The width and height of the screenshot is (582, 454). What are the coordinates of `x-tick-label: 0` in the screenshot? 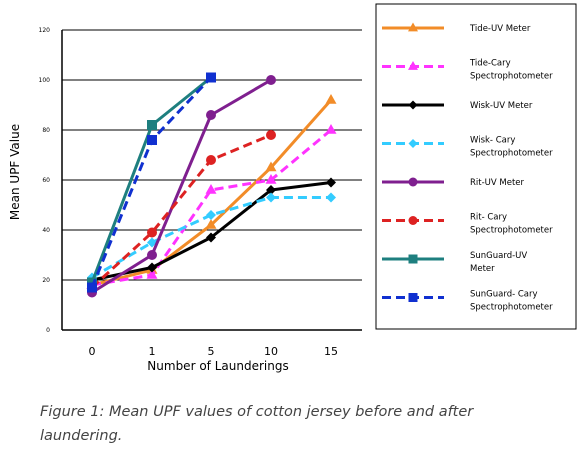 It's located at (92, 351).